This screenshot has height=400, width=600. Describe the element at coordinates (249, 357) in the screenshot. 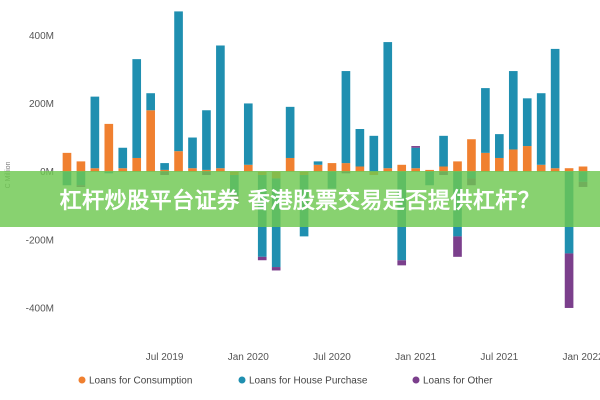

I see `x-tick-label: Jan 2020` at that location.